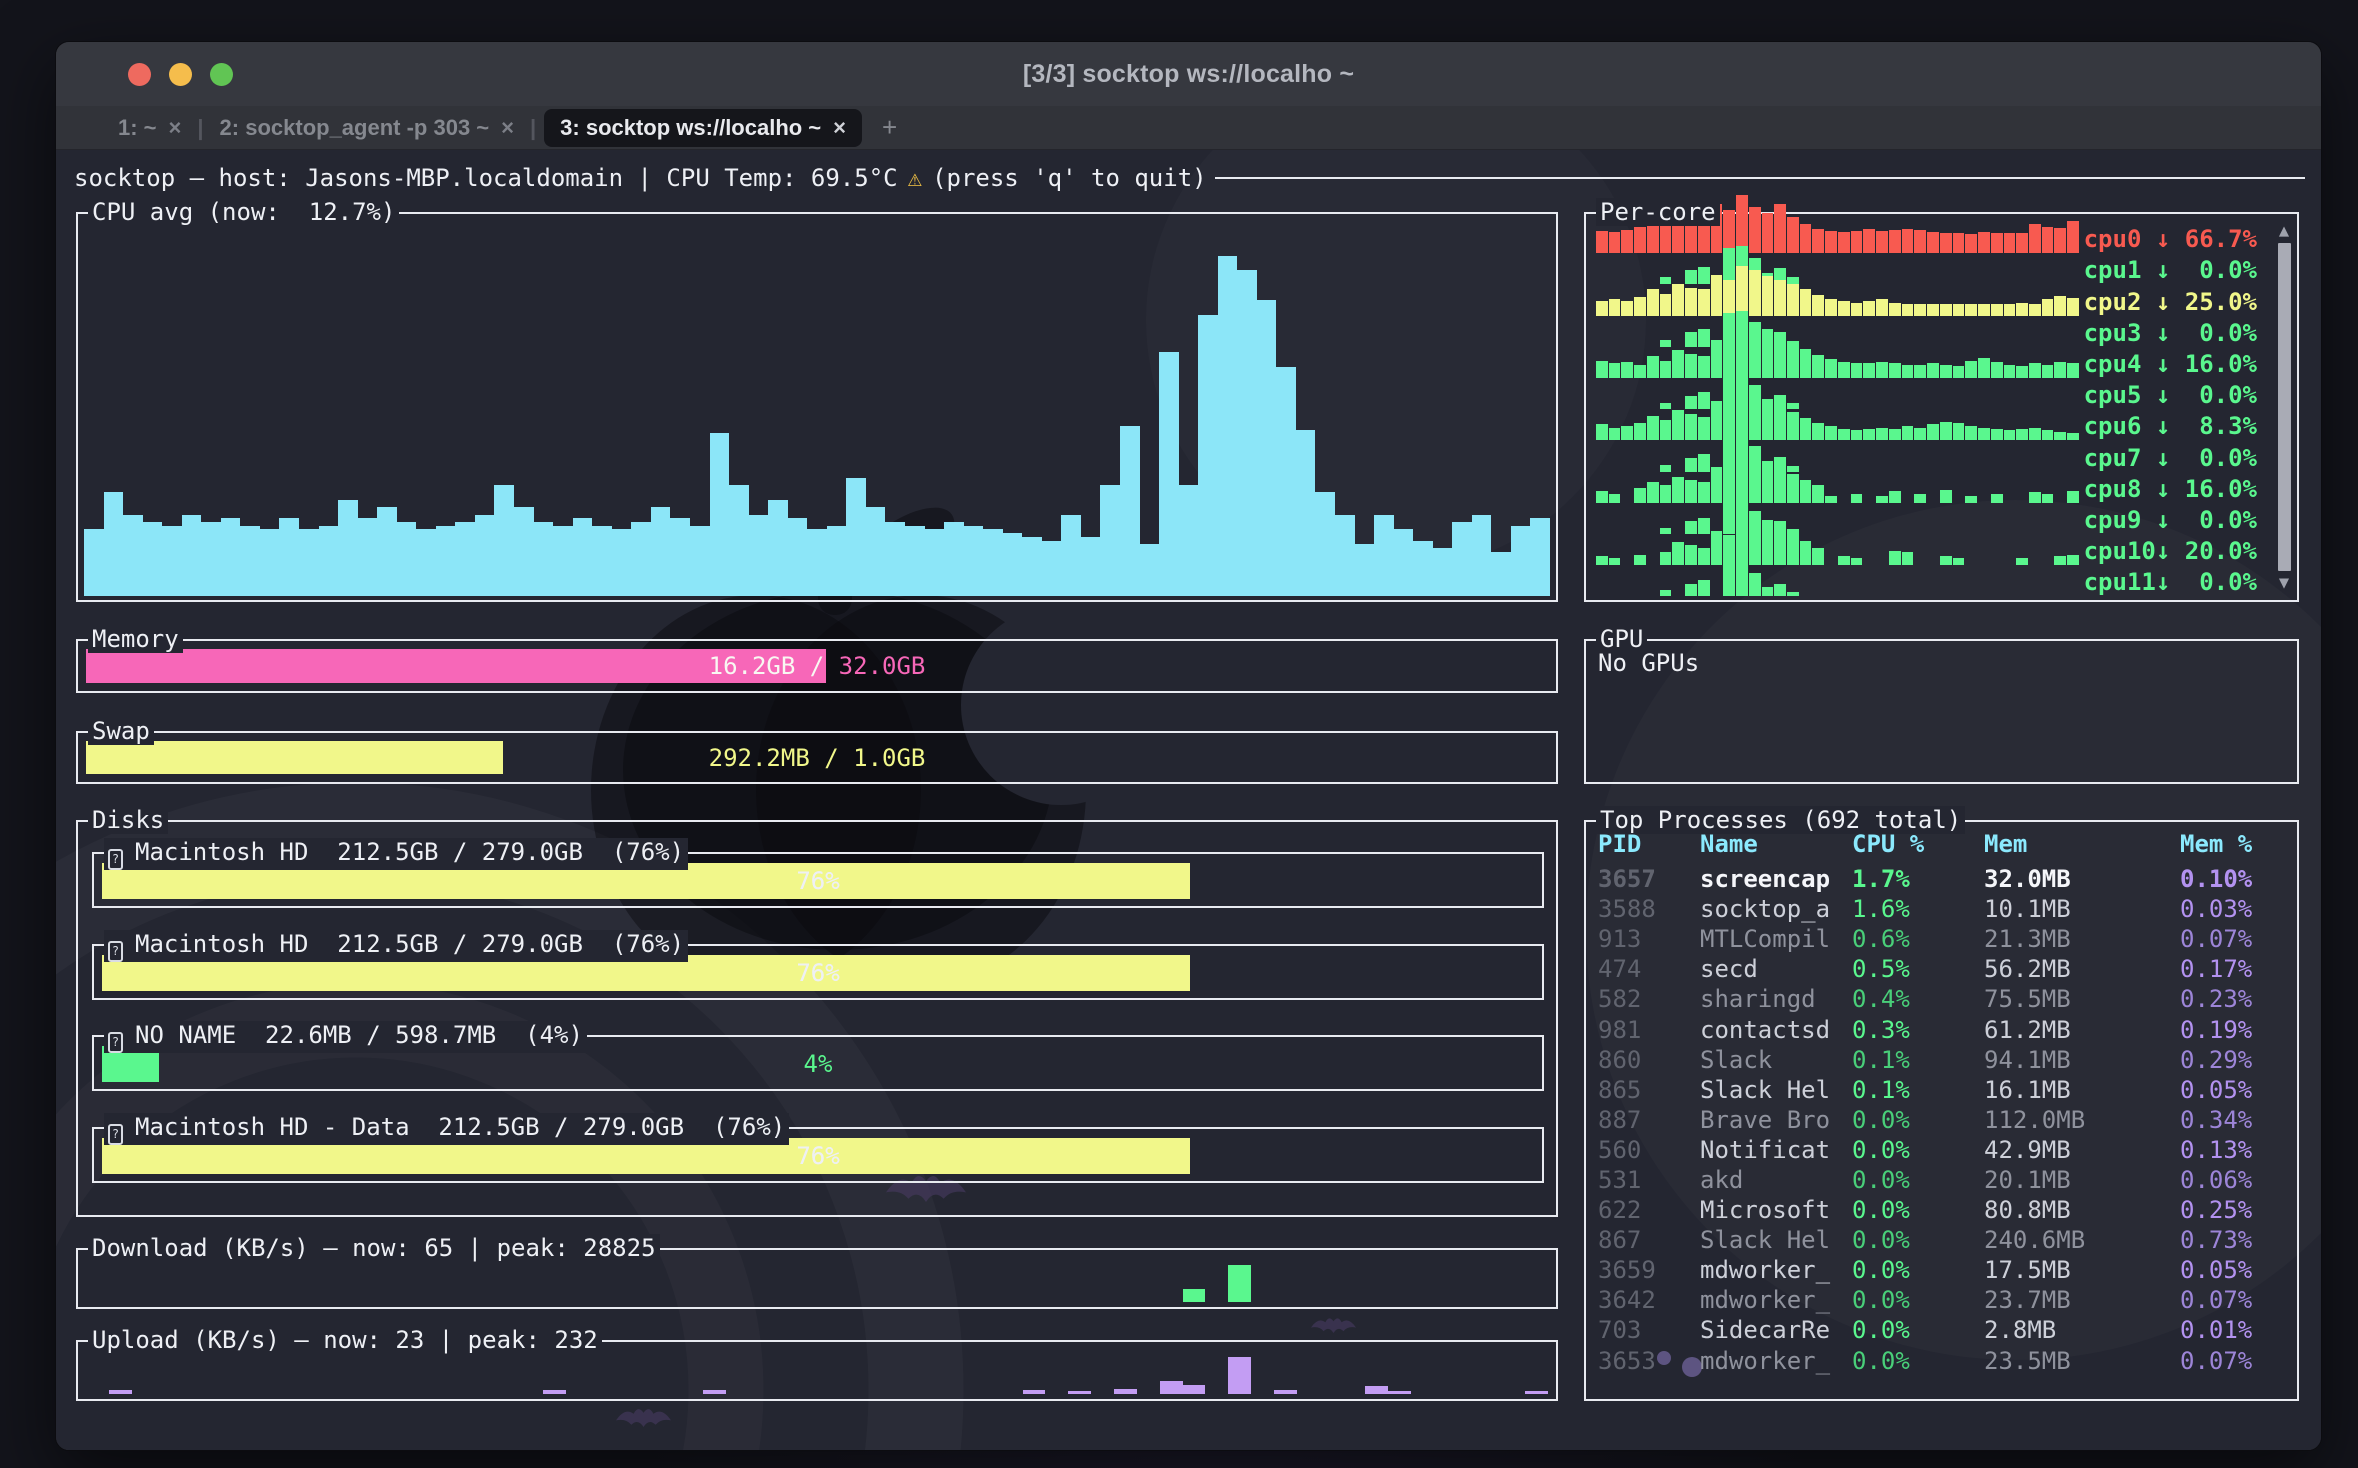 The width and height of the screenshot is (2358, 1468). What do you see at coordinates (1941, 1330) in the screenshot?
I see `process-row: 703 SidecarRe 0.0% 2.8MB 0.01%` at bounding box center [1941, 1330].